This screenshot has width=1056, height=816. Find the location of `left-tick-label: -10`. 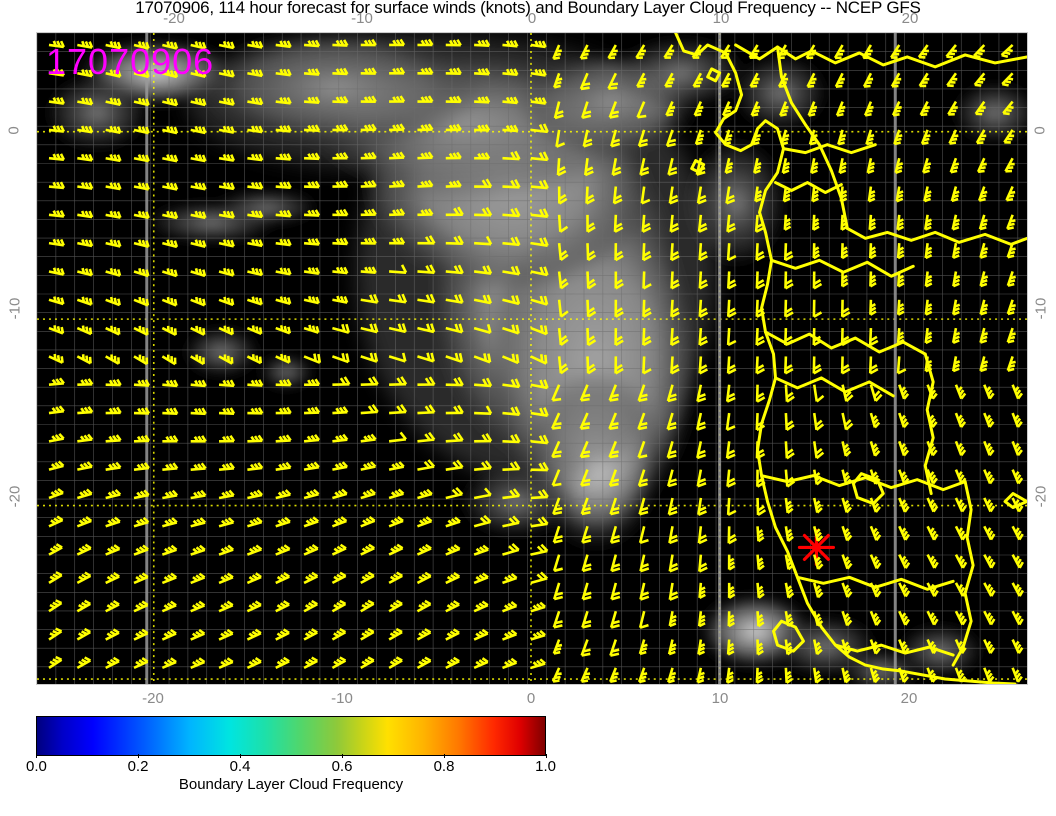

left-tick-label: -10 is located at coordinates (15, 308).